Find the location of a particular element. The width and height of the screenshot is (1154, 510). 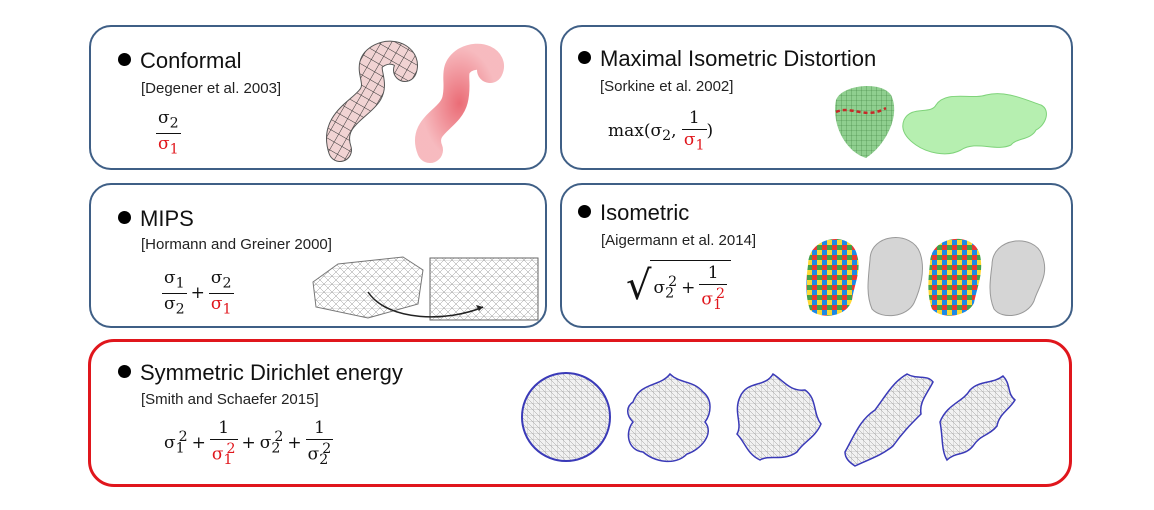

max-iso-mesh-figure is located at coordinates (941, 121).